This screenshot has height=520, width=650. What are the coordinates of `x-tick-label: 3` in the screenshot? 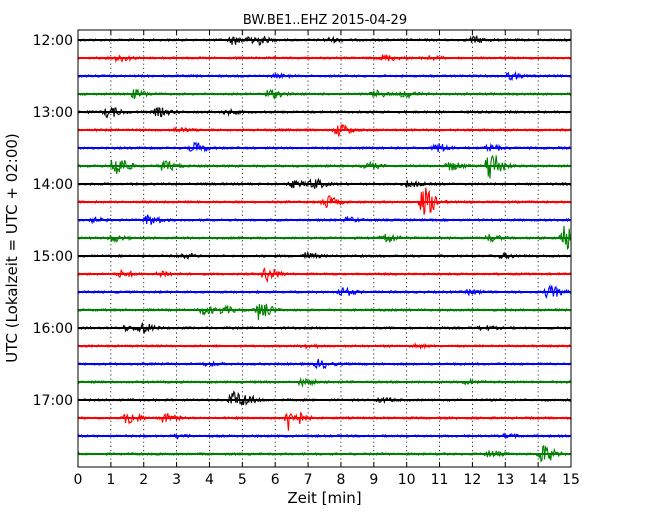 It's located at (176, 480).